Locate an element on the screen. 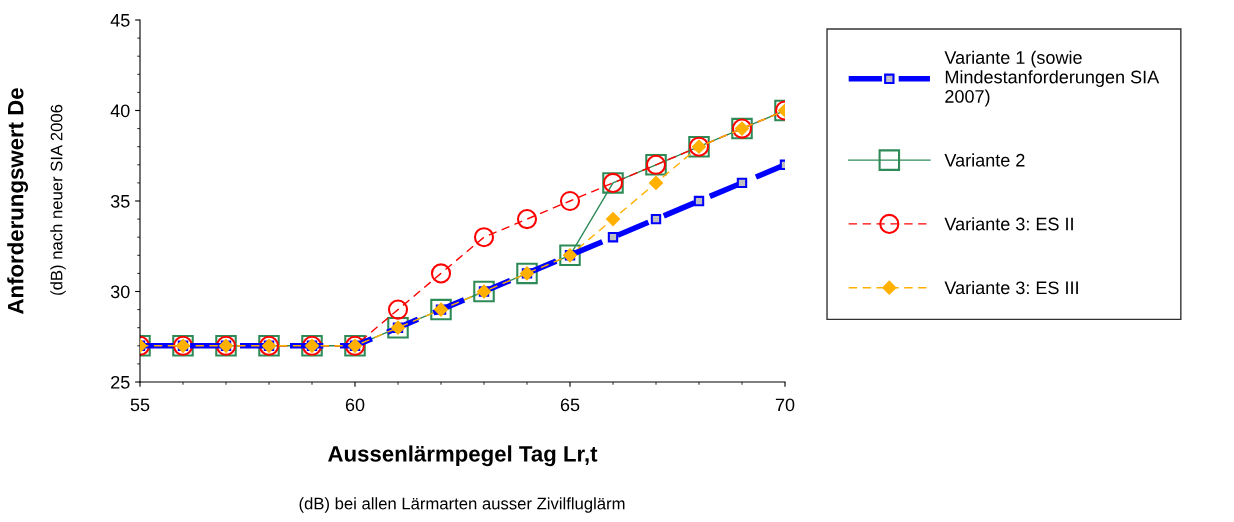  y-tick-label: 45 is located at coordinates (120, 20).